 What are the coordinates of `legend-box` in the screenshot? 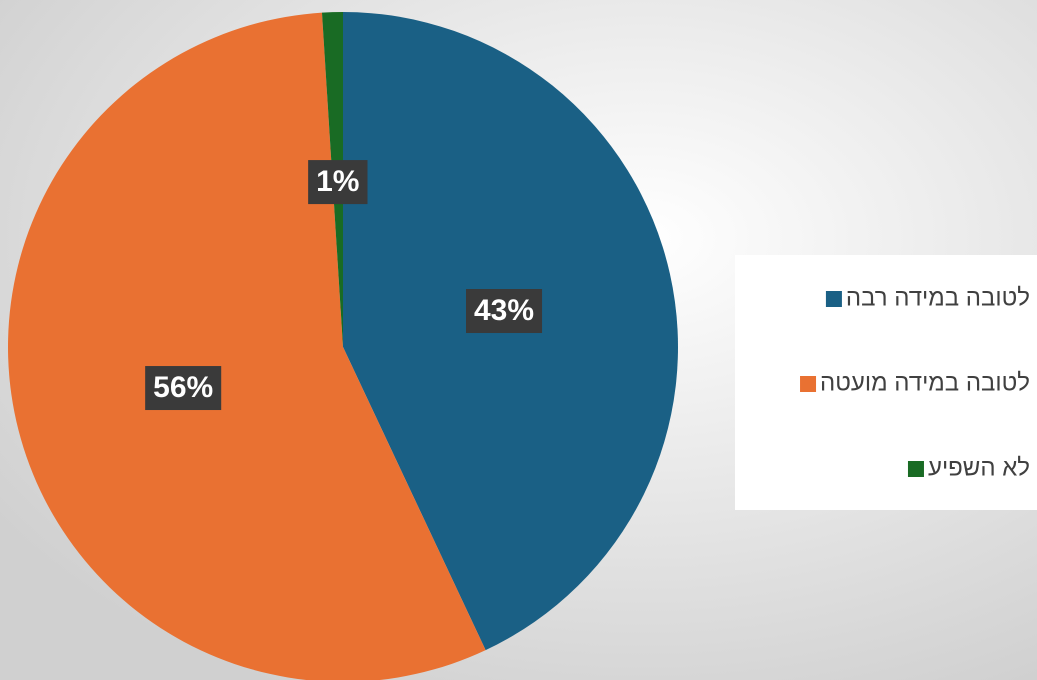 It's located at (886, 382).